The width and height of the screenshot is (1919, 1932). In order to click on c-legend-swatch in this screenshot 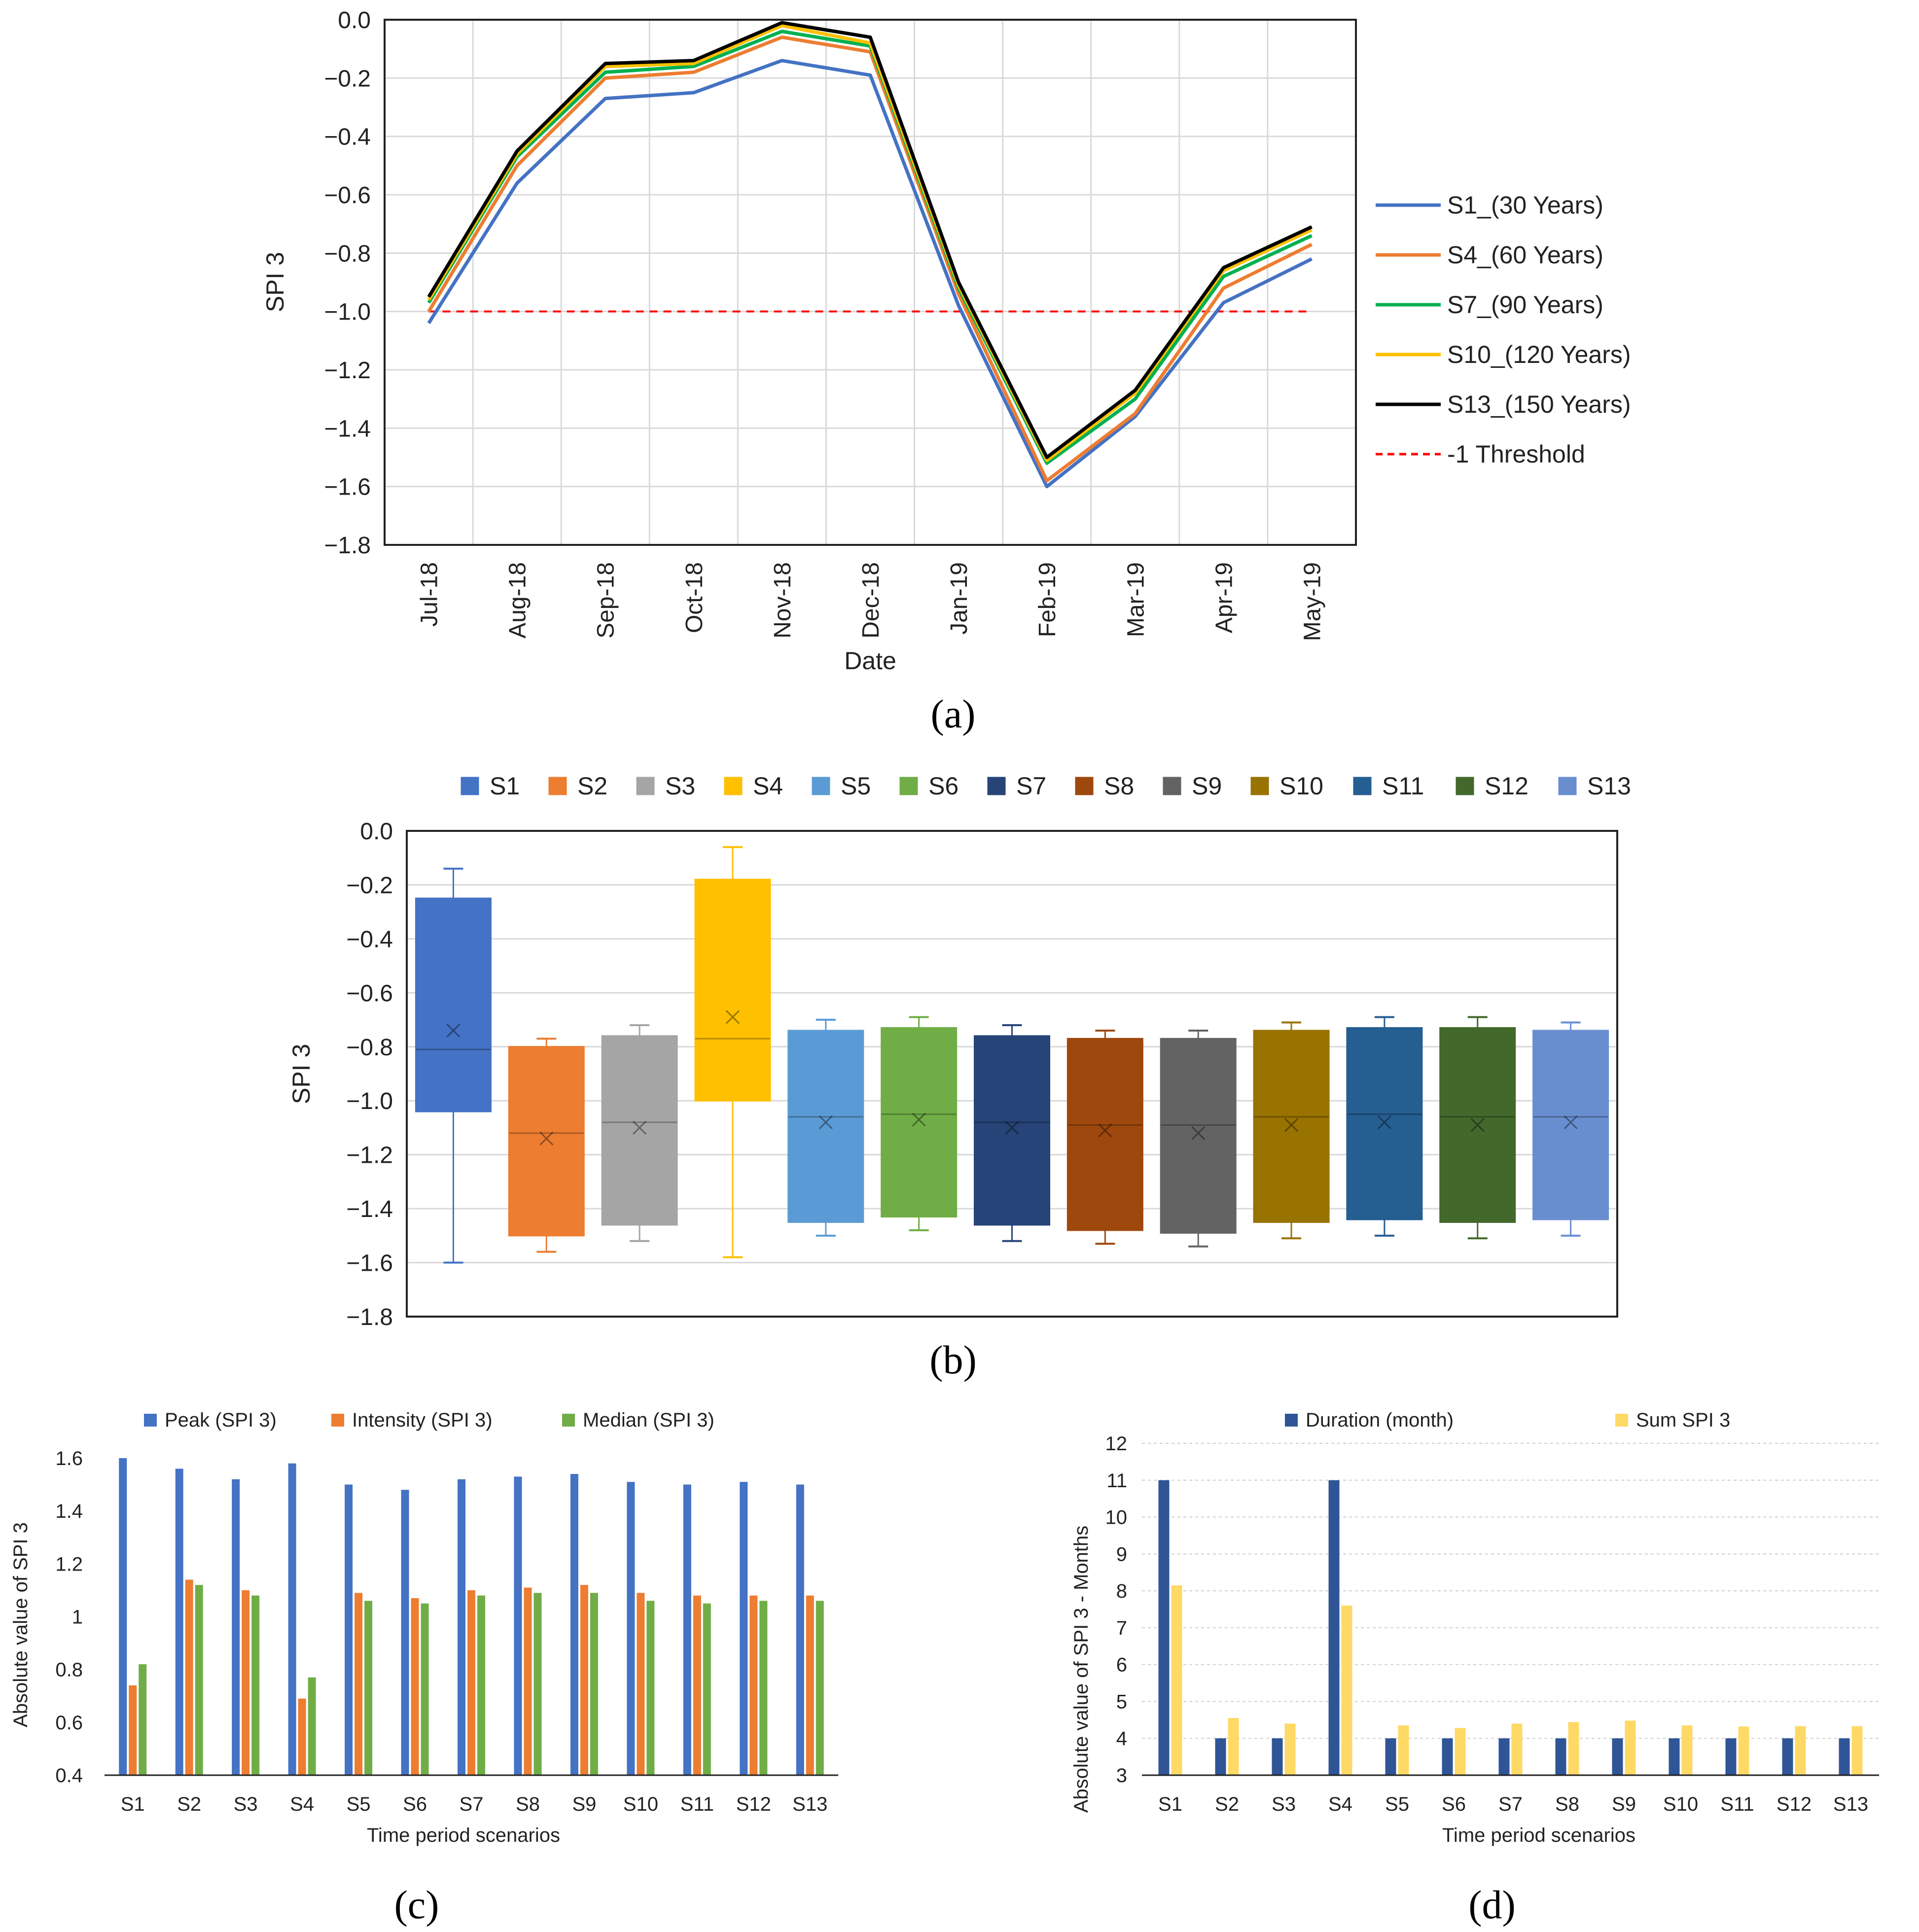, I will do `click(150, 1420)`.